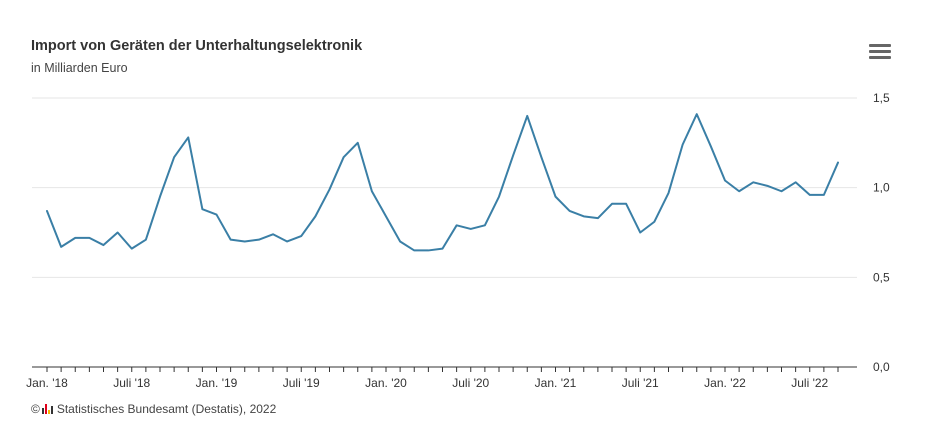 Image resolution: width=947 pixels, height=427 pixels. I want to click on y-tick-label: 1,5, so click(881, 98).